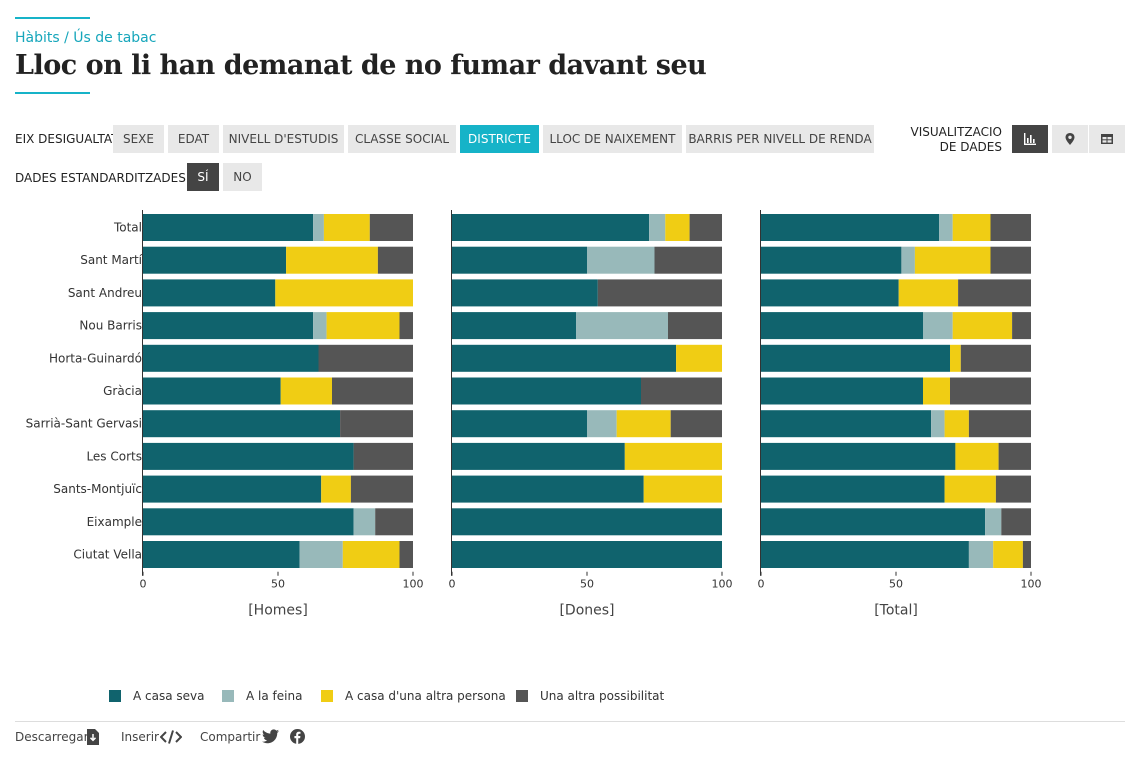 Image resolution: width=1140 pixels, height=762 pixels. I want to click on legend-item-altra-possibilitat: Una altra possibilitat, so click(590, 696).